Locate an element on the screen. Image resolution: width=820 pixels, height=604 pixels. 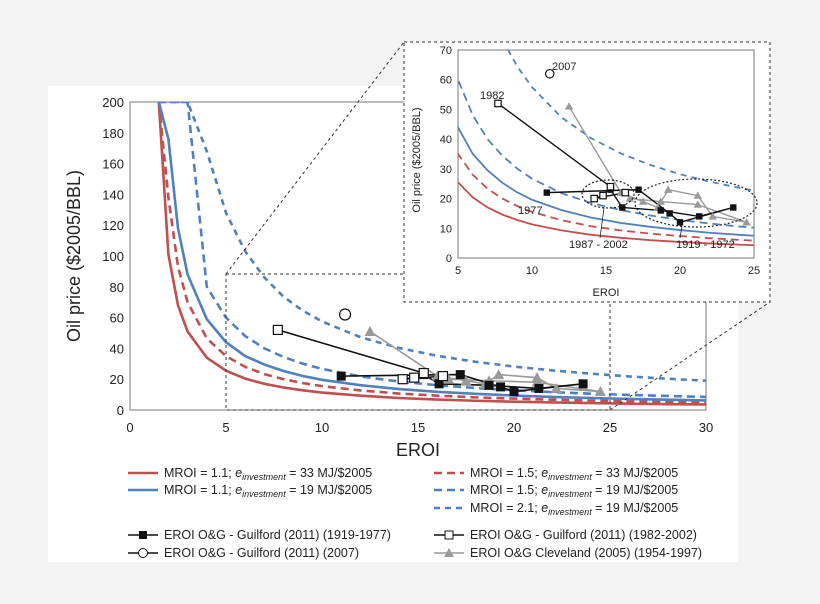
main-y-tick-20: 20 is located at coordinates (117, 379).